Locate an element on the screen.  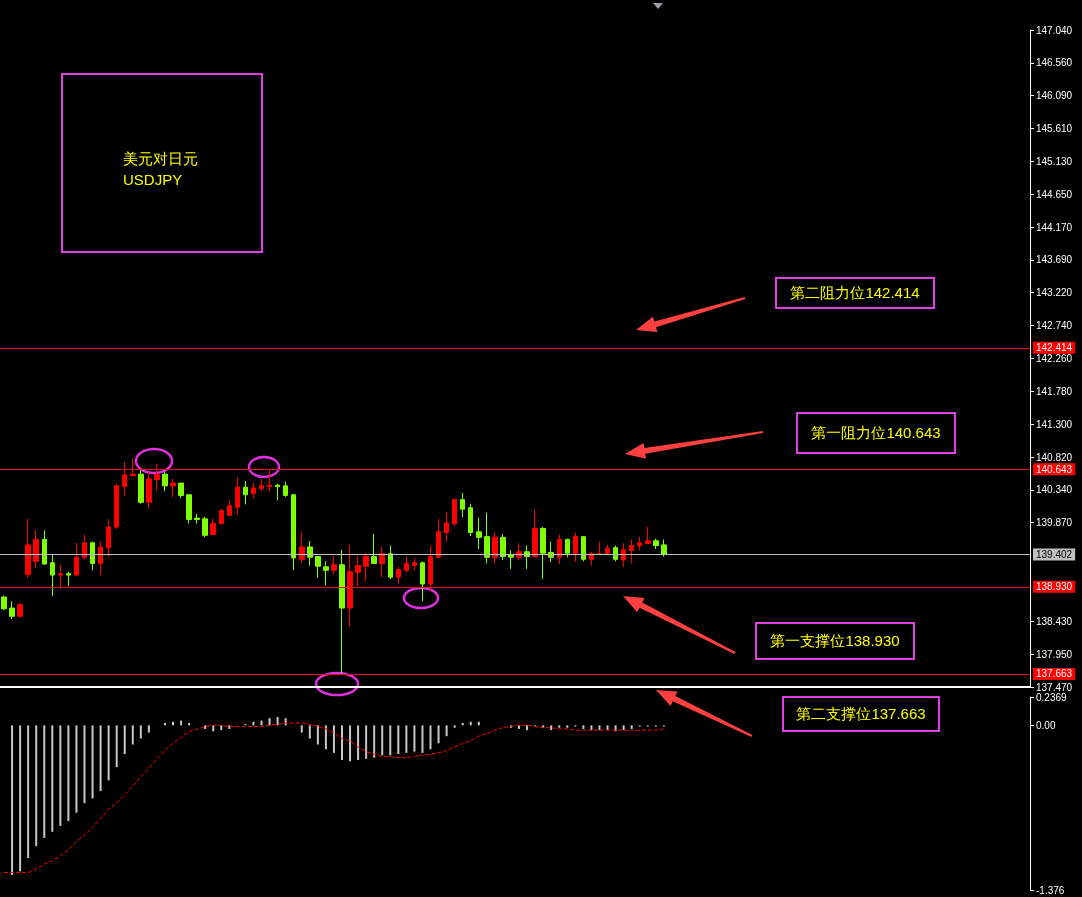
y-tick-label: 137.470 is located at coordinates (1054, 687).